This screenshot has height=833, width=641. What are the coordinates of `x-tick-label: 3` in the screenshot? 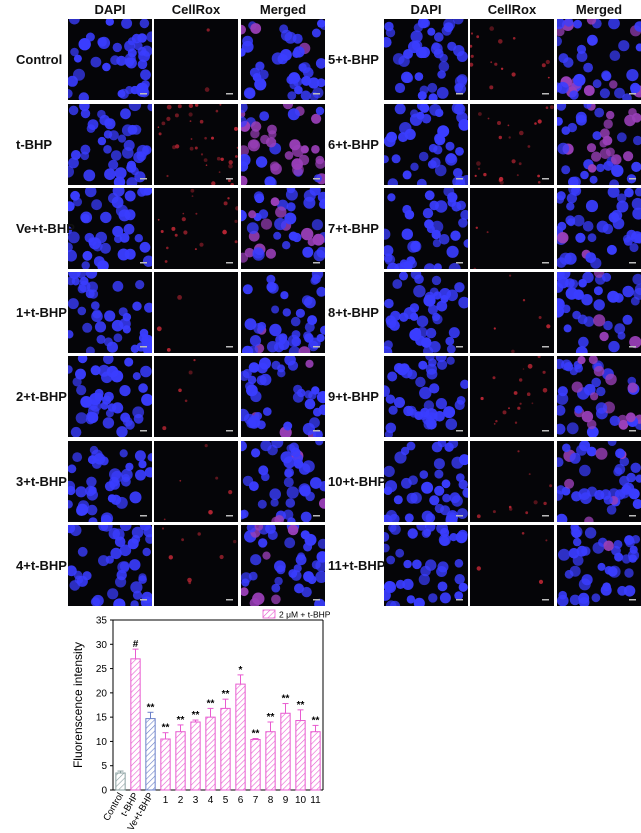 It's located at (196, 800).